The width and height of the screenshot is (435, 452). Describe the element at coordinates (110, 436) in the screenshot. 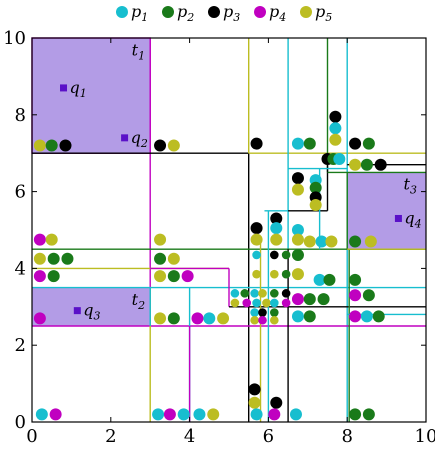

I see `x-tick-label: 2` at that location.